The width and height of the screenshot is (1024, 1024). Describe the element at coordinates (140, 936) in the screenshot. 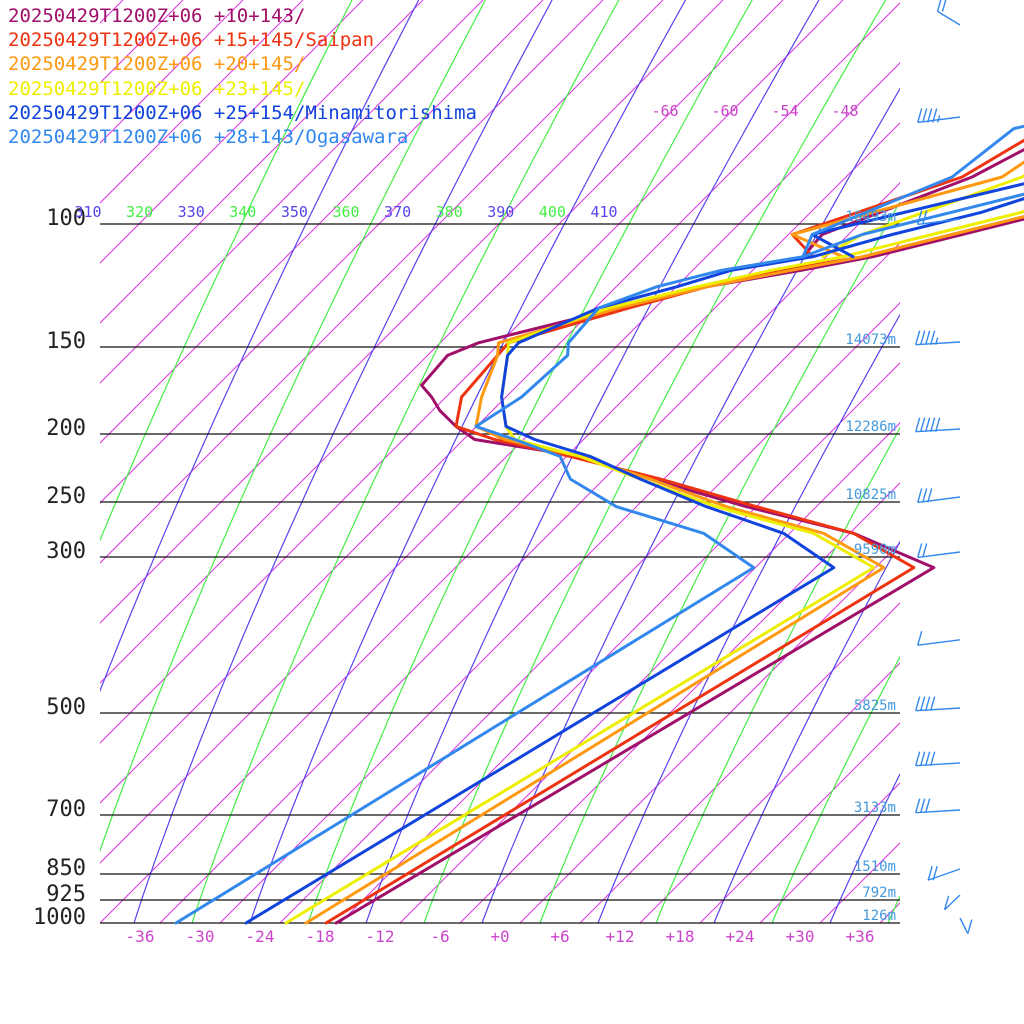

I see `x-tick-label: -36` at that location.